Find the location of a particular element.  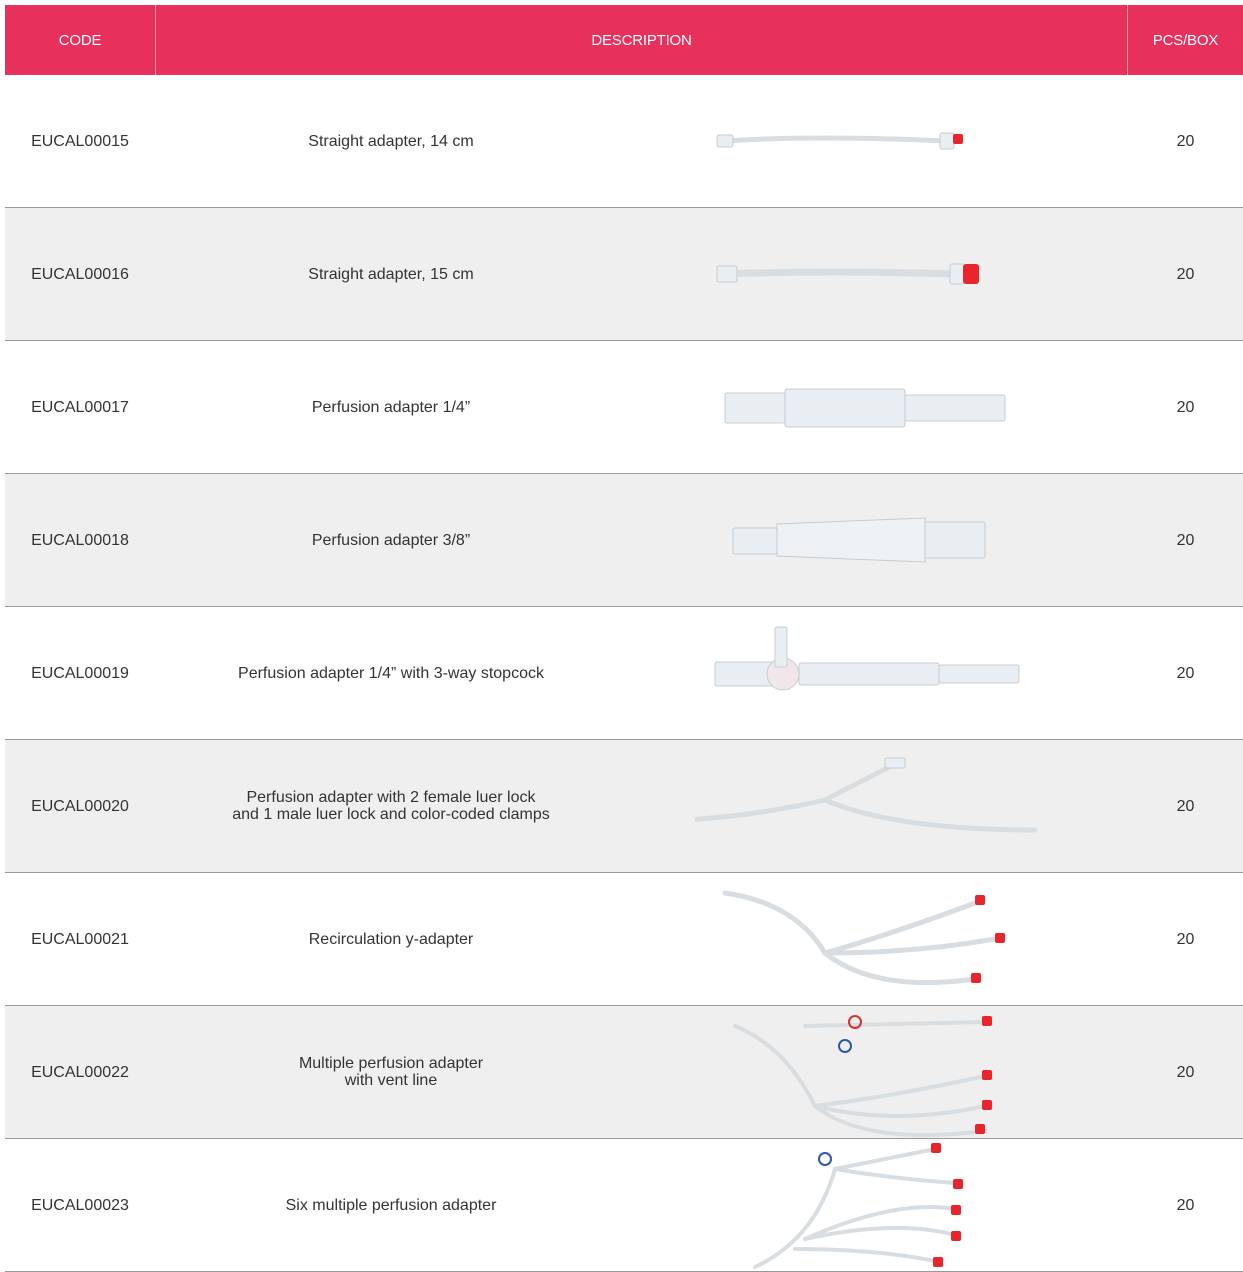

code-cell: EUCAL00022 is located at coordinates (80, 1072).